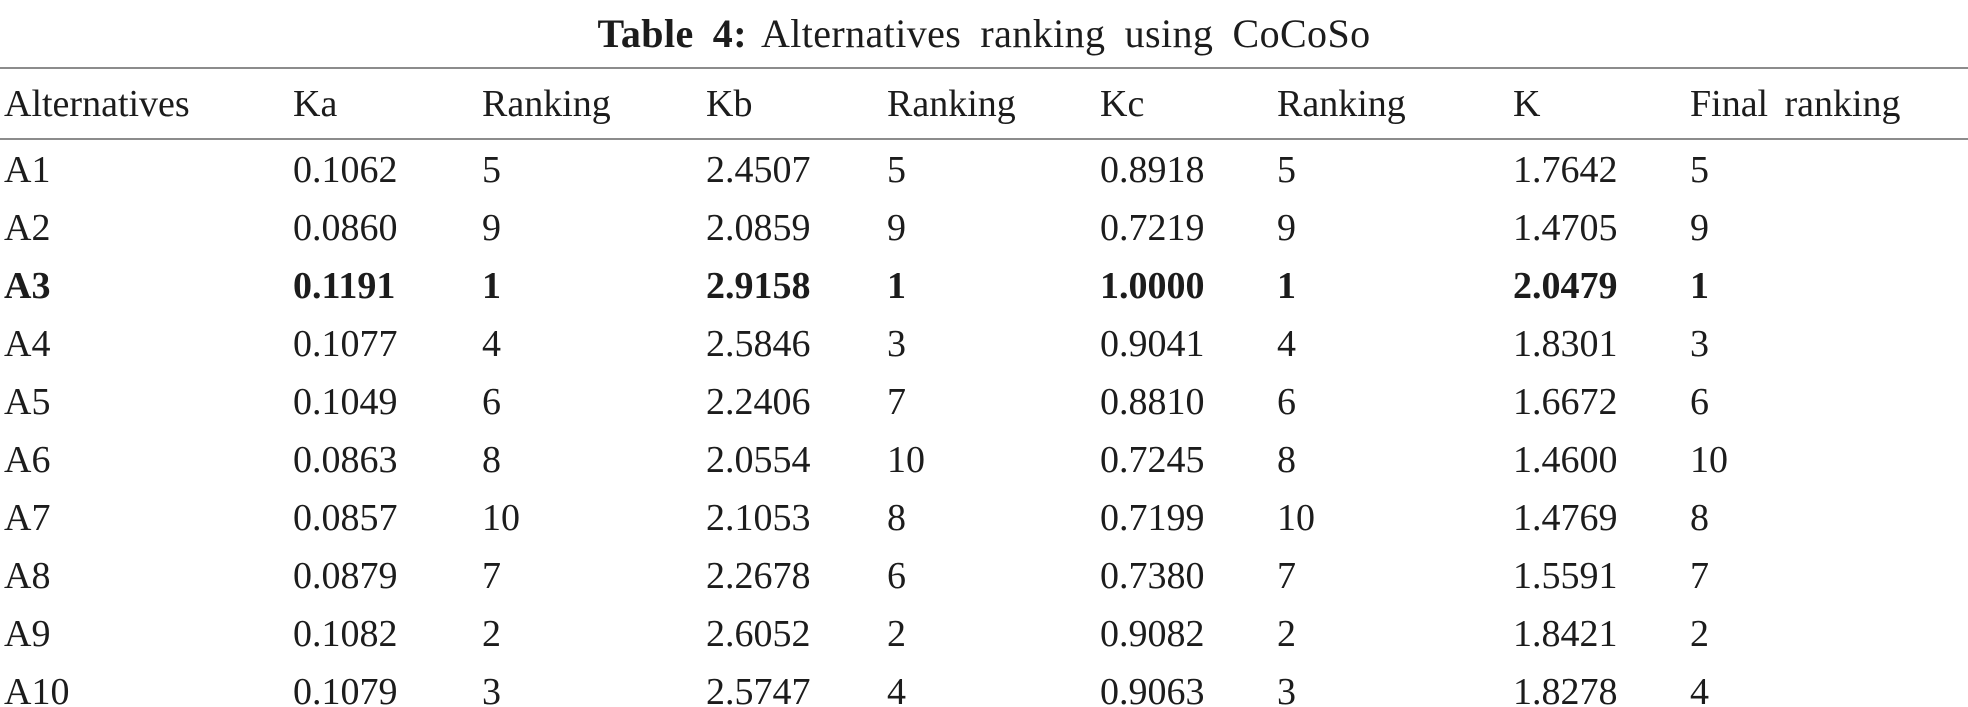  I want to click on table-cell: 2.0554, so click(758, 460).